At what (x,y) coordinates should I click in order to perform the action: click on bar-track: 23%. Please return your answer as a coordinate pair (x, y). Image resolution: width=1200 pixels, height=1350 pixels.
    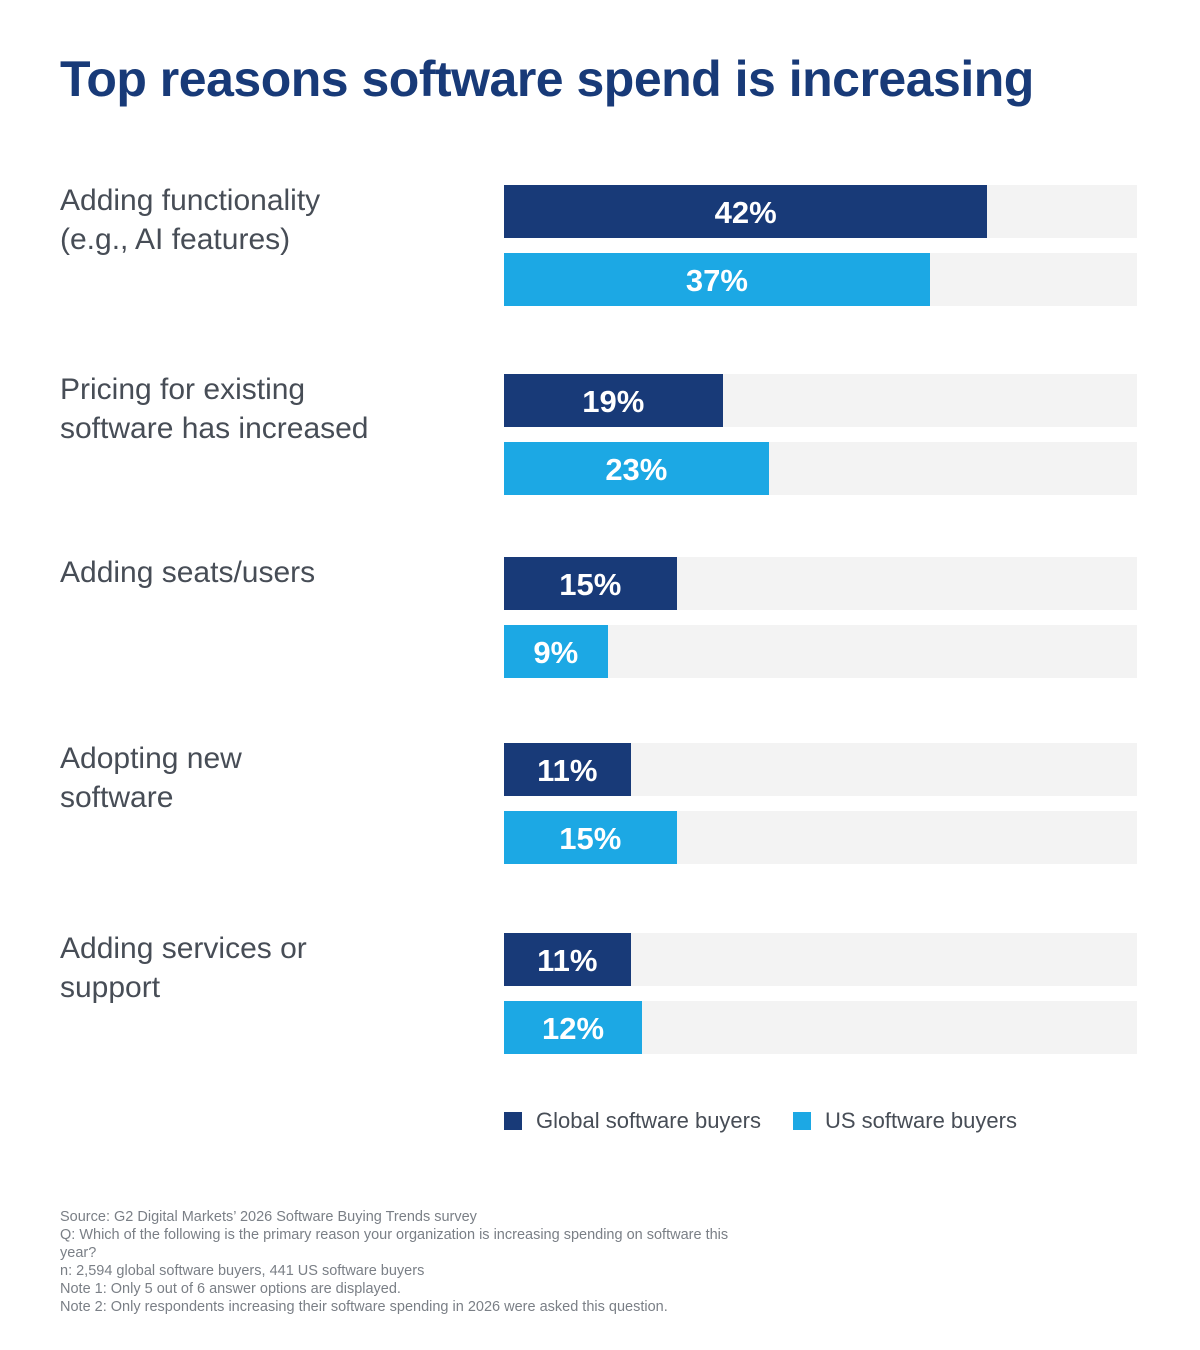
    Looking at the image, I should click on (820, 468).